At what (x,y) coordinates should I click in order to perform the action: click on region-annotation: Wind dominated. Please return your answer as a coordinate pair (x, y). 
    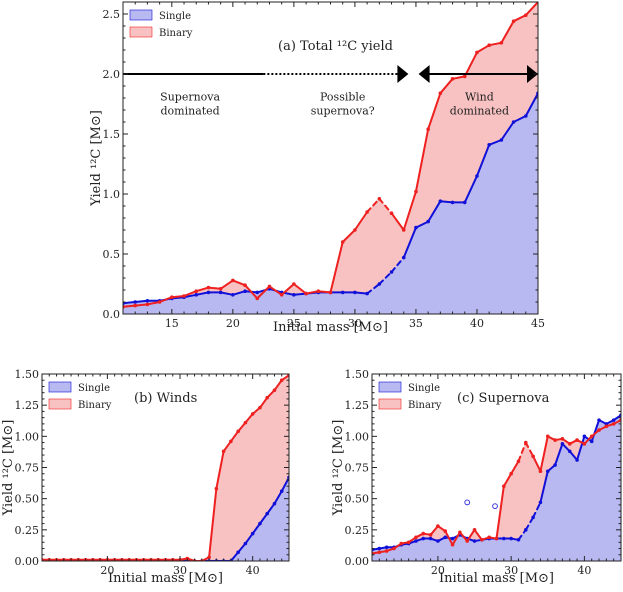
    Looking at the image, I should click on (479, 103).